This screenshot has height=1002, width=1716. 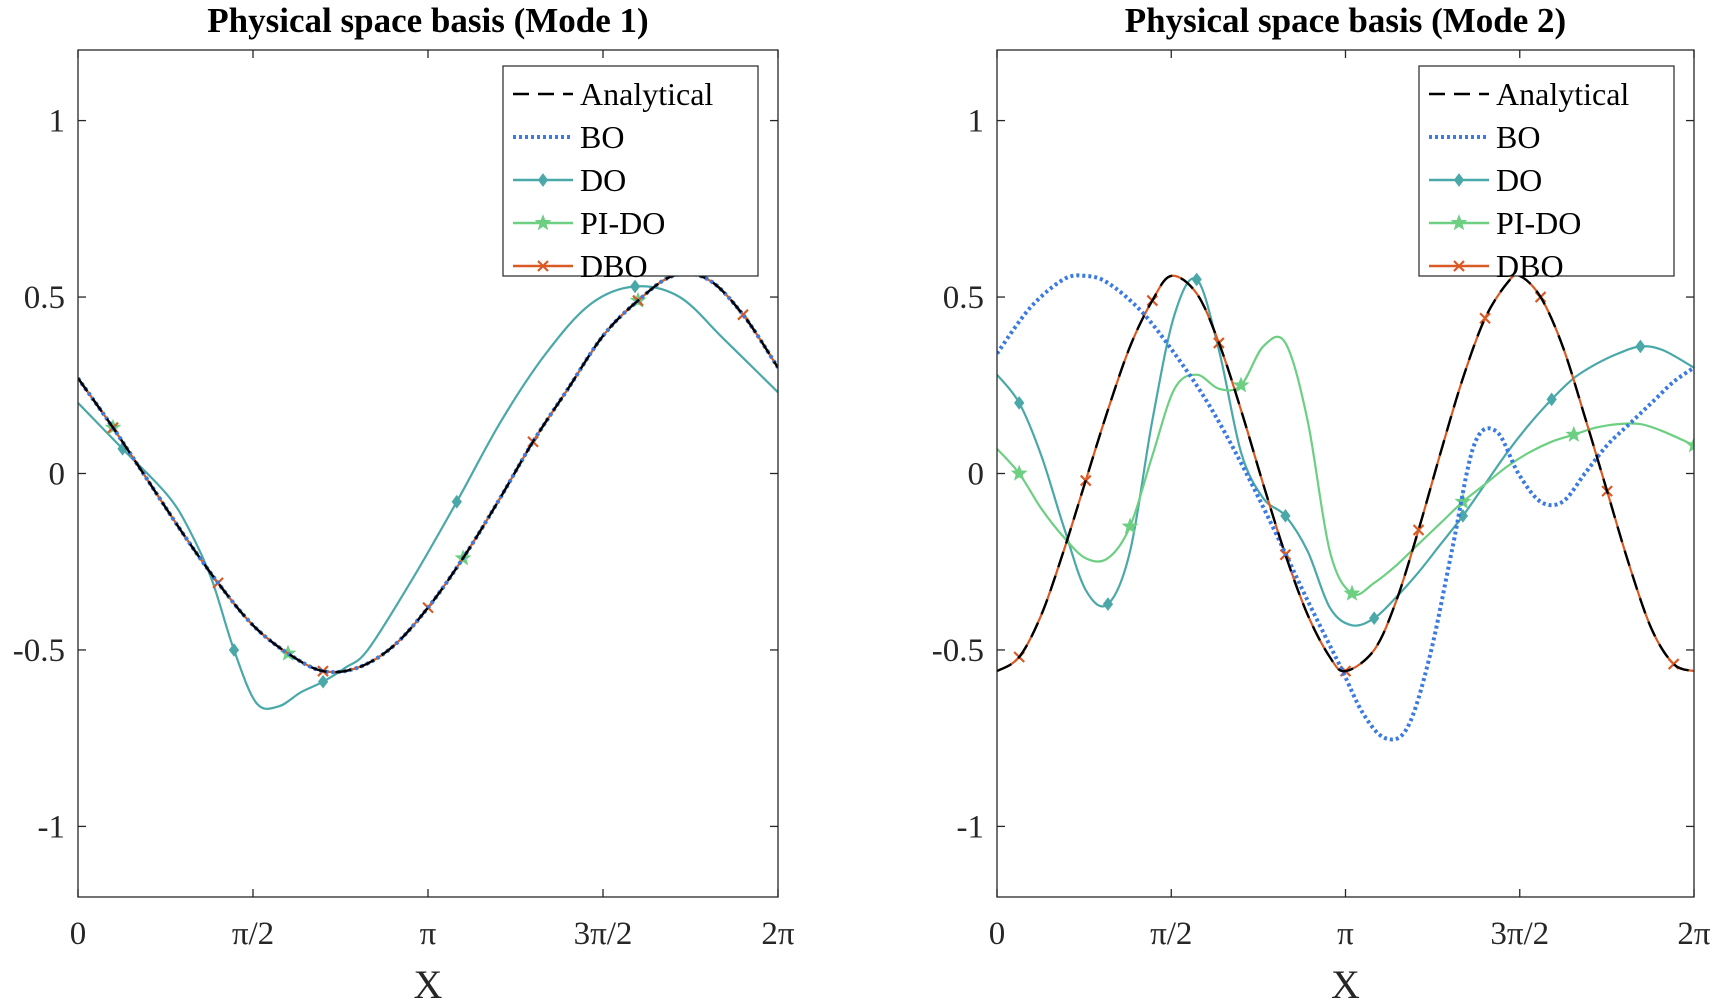 What do you see at coordinates (1345, 465) in the screenshot?
I see `series-line-pi-do` at bounding box center [1345, 465].